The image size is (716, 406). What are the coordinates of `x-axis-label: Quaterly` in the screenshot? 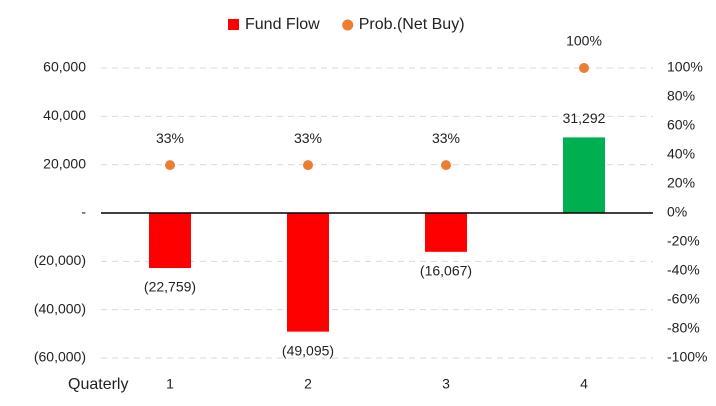 It's located at (98, 384).